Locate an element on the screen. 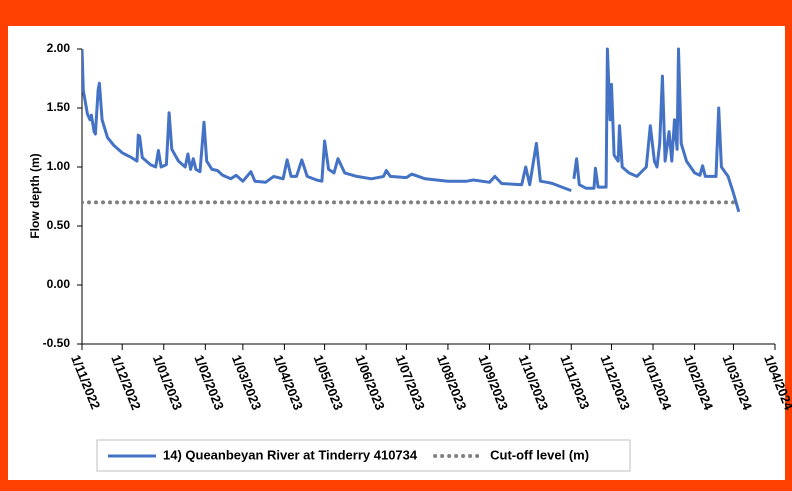  legend is located at coordinates (363, 455).